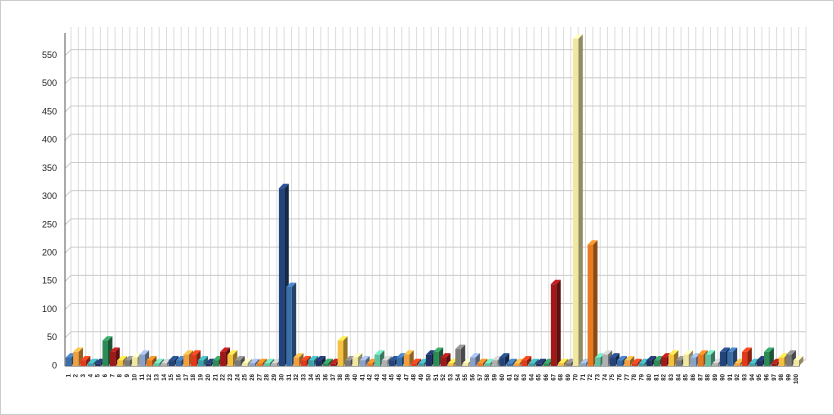 The height and width of the screenshot is (415, 834). I want to click on x-tick-label: 6, so click(106, 375).